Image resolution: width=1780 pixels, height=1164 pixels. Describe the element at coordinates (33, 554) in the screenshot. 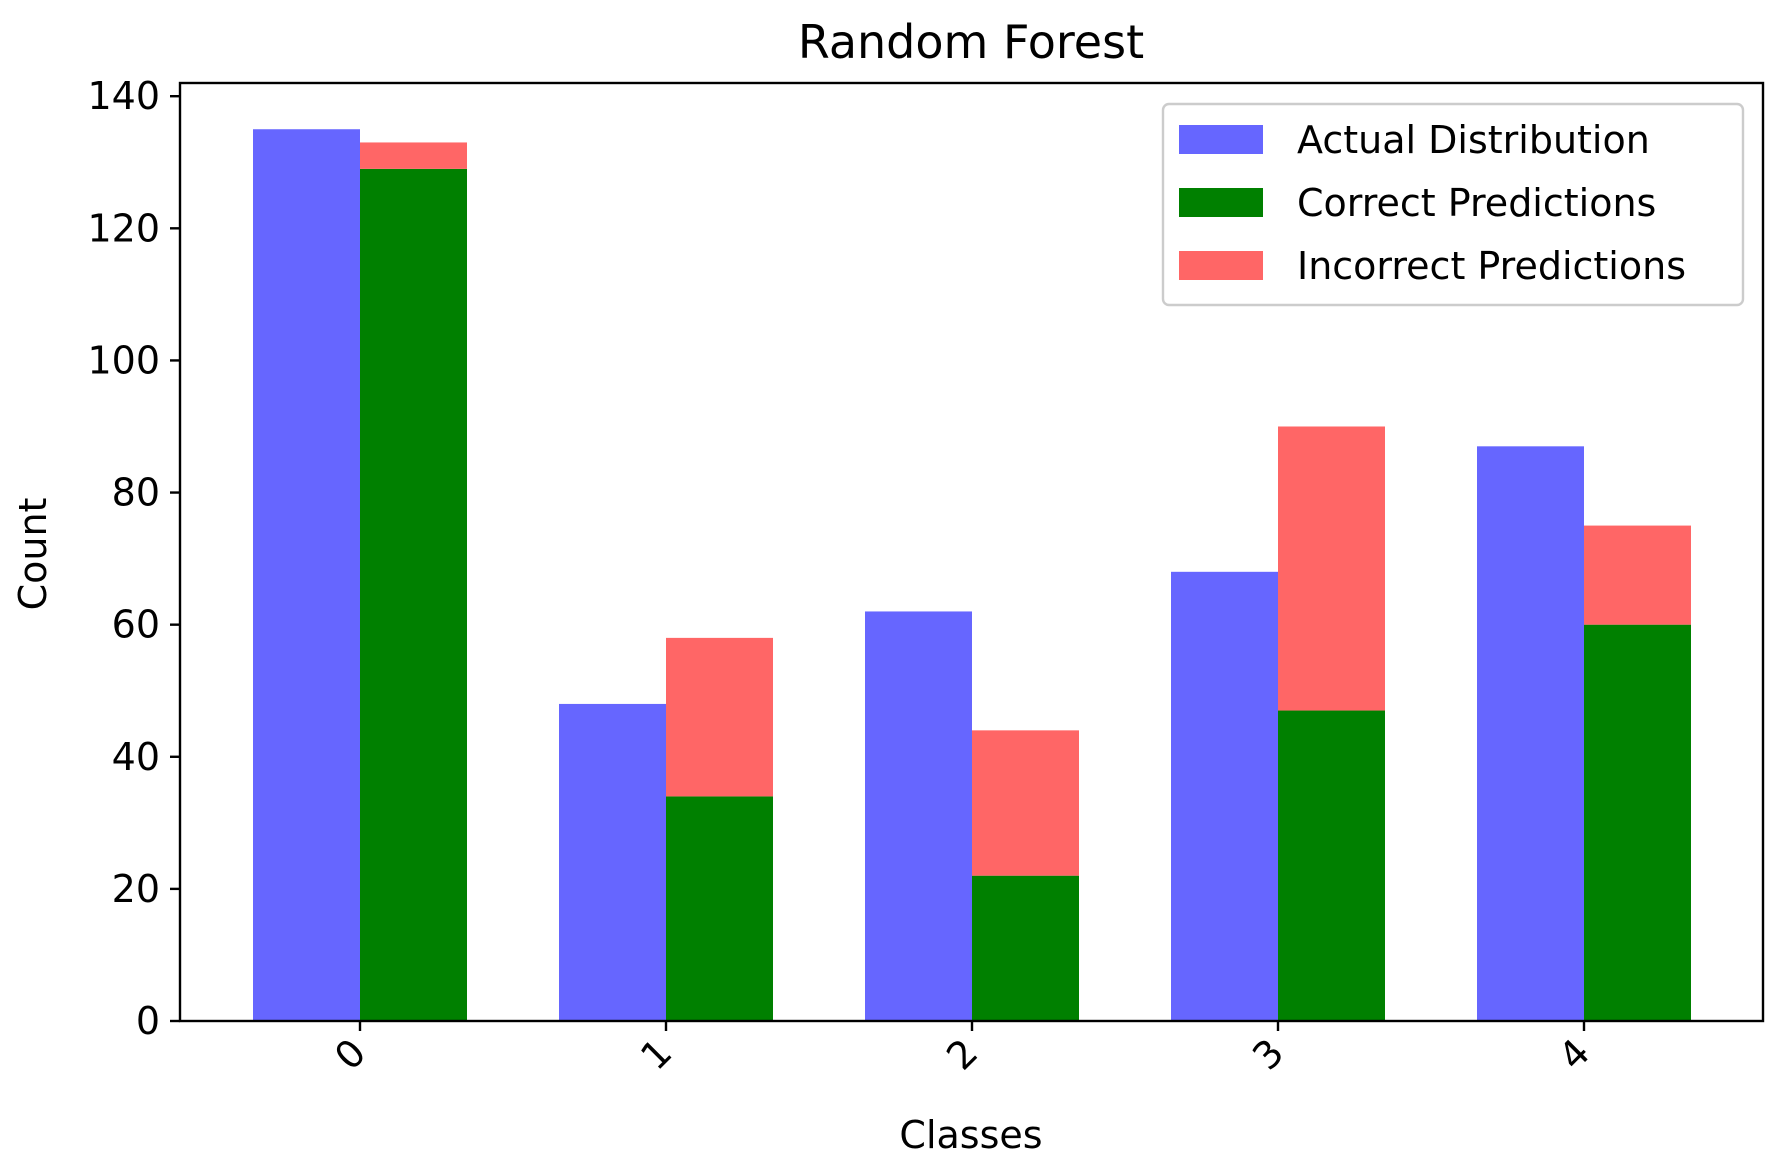

I see `y-axis-label: Count` at that location.